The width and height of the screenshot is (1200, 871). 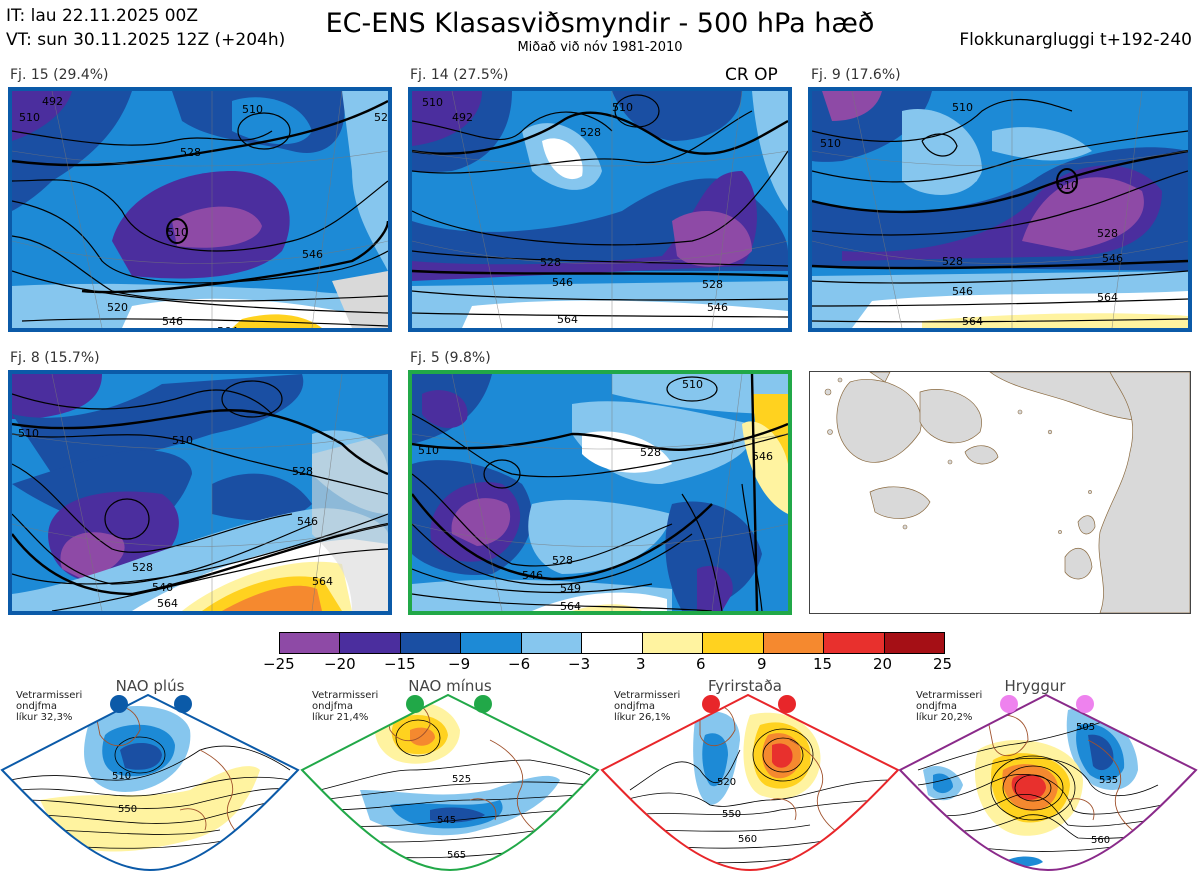 I want to click on panel-label-1: Fj. 15 (29.4%), so click(x=59, y=75).